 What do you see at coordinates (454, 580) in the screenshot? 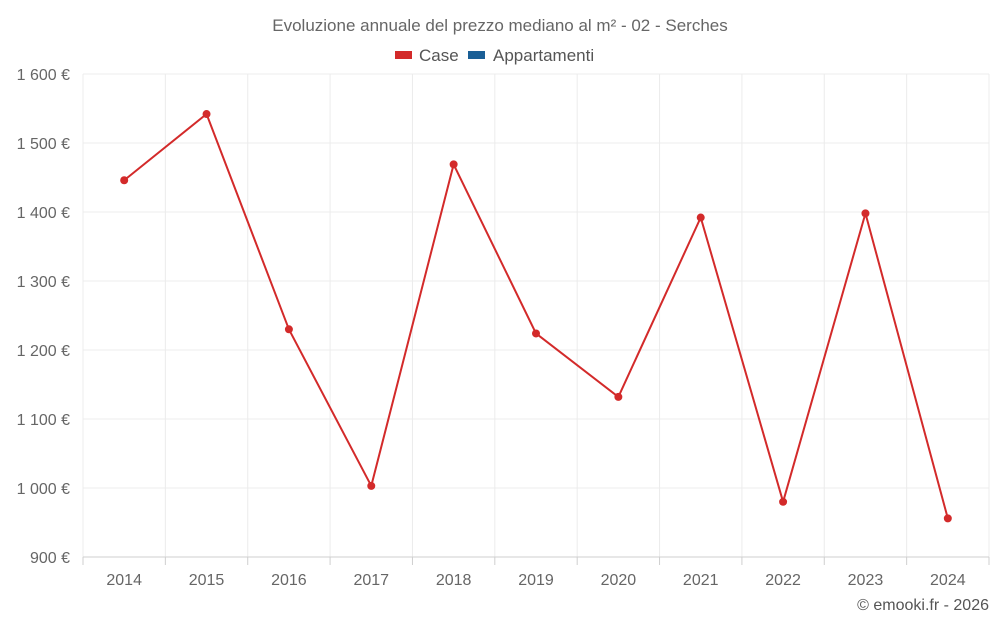
I see `x-tick-label: 2018` at bounding box center [454, 580].